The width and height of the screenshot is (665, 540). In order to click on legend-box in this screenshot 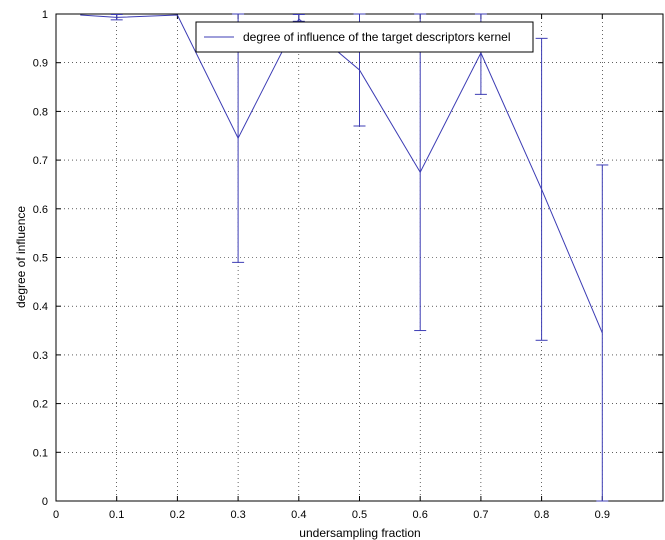, I will do `click(364, 37)`.